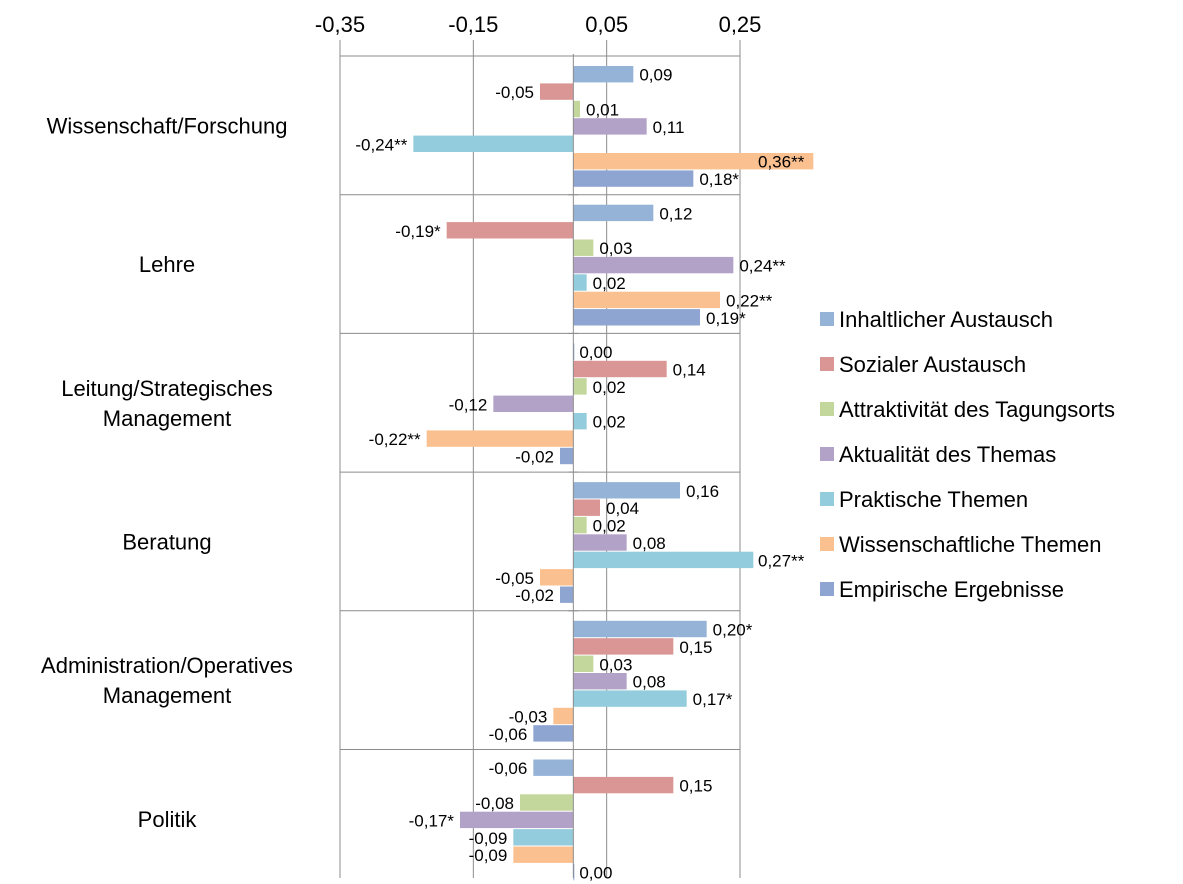  I want to click on data-label: 0,14, so click(689, 370).